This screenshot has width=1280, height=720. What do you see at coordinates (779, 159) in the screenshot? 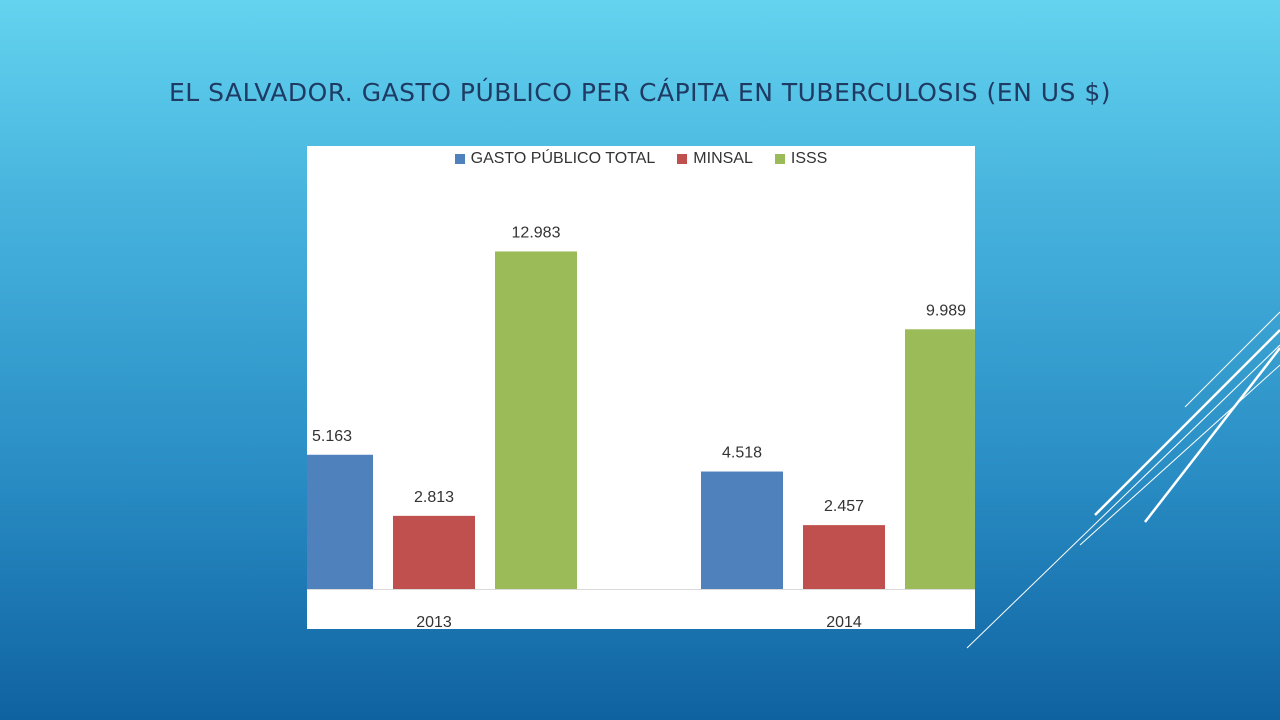
I see `legend-swatch-isss` at bounding box center [779, 159].